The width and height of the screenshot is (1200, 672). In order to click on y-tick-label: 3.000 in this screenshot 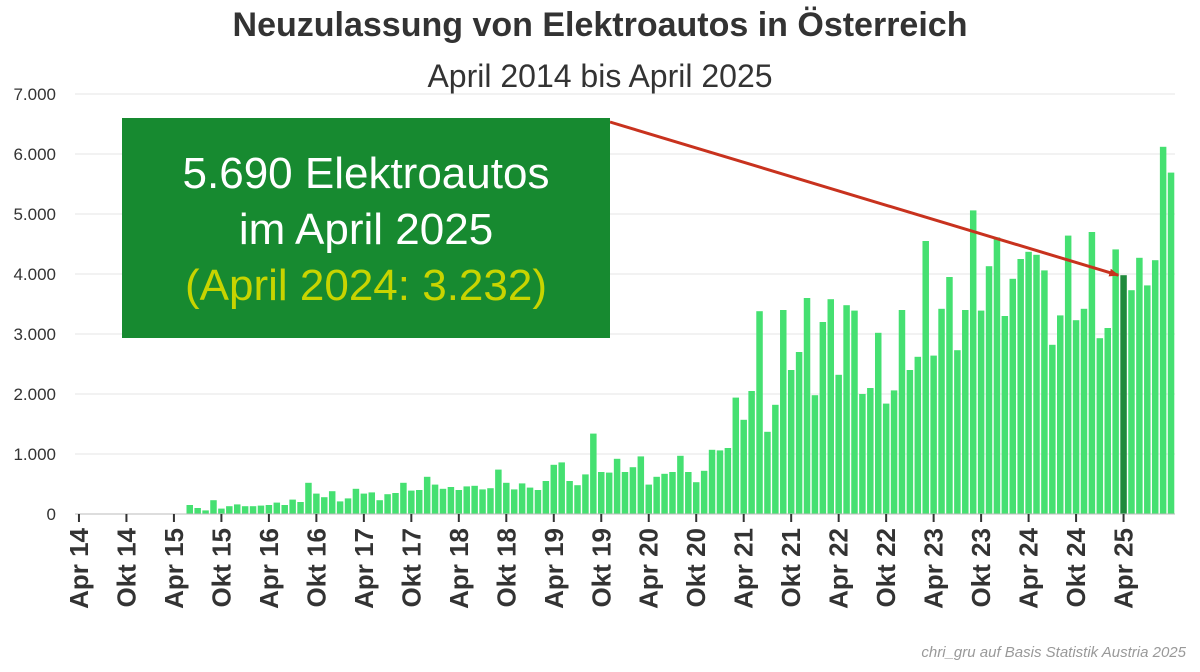, I will do `click(34, 334)`.